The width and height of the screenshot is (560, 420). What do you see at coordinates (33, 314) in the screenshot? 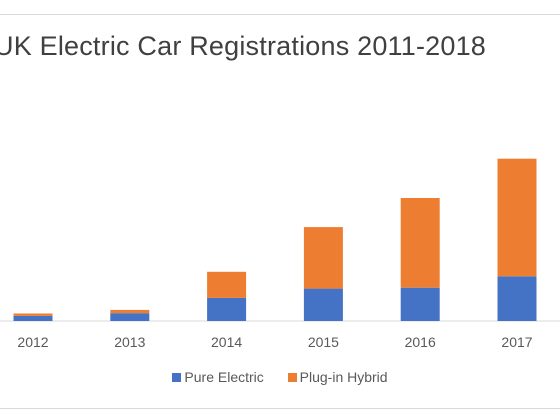
I see `bar-2012-plug-in-hybrid` at bounding box center [33, 314].